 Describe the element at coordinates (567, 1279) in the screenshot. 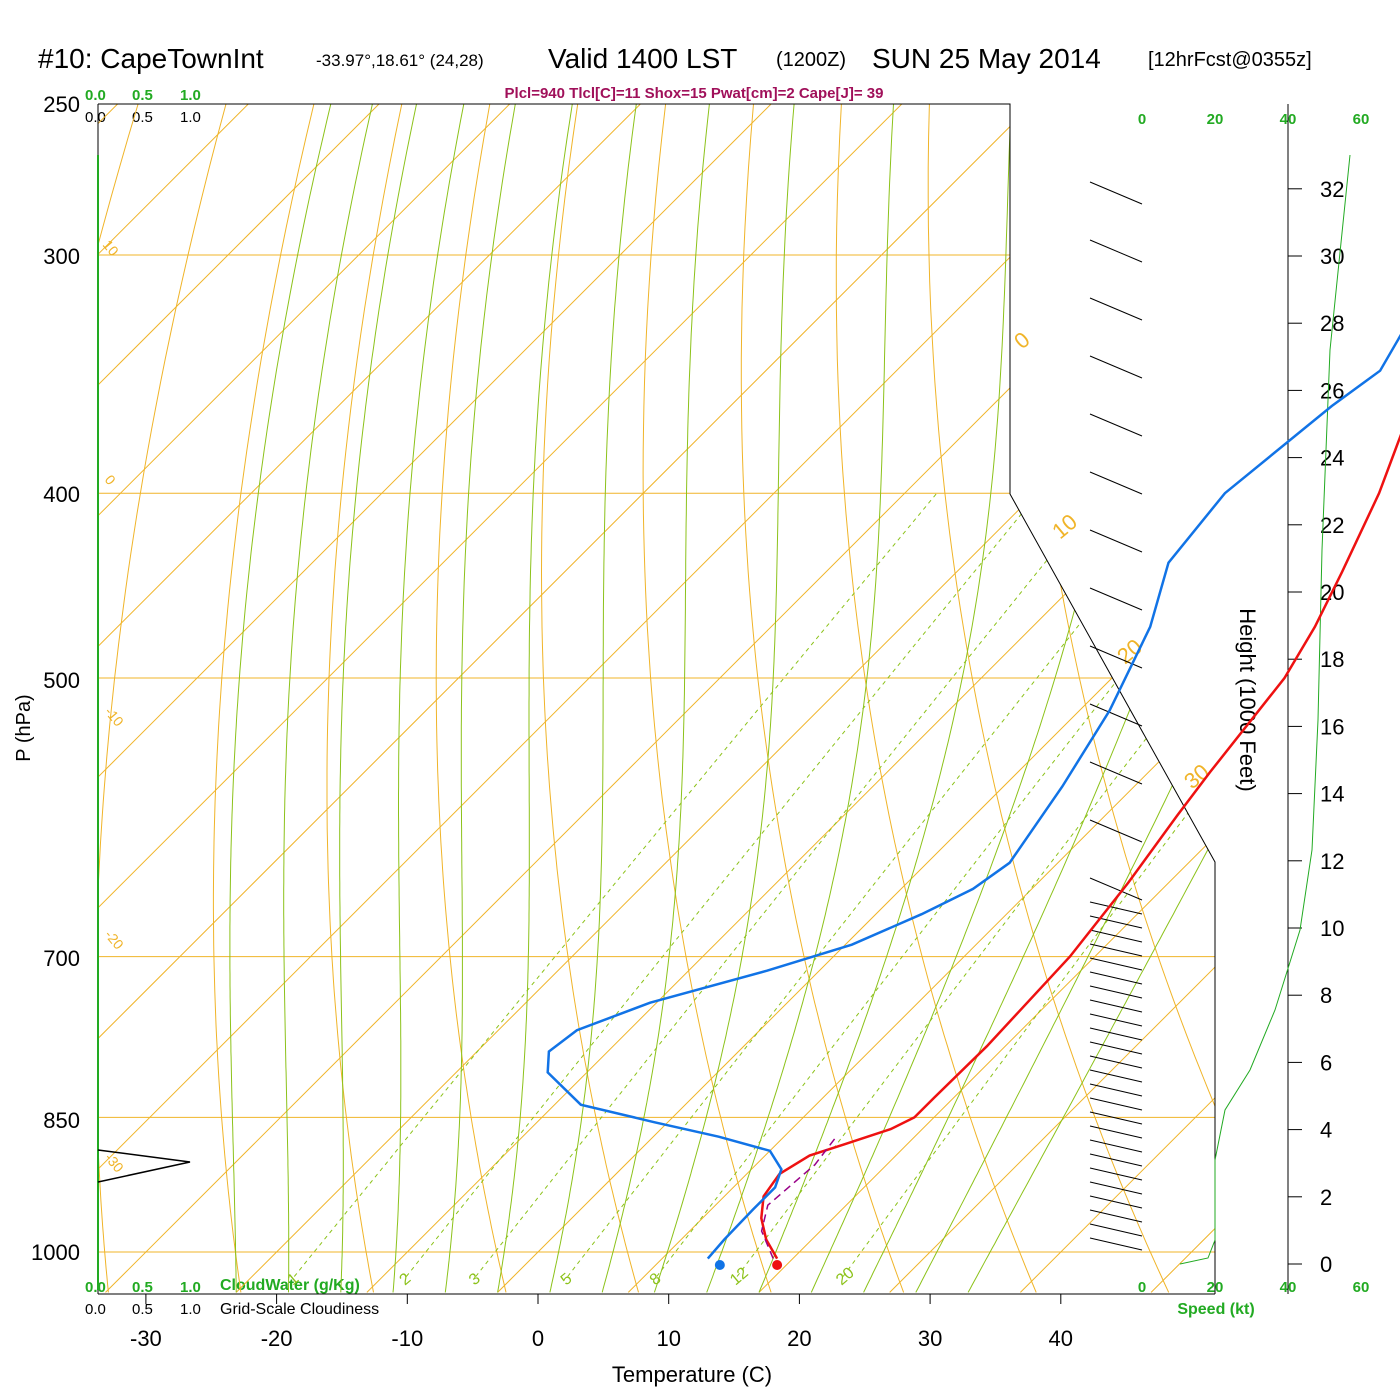

I see `mixing-ratio-label-5: 5` at that location.